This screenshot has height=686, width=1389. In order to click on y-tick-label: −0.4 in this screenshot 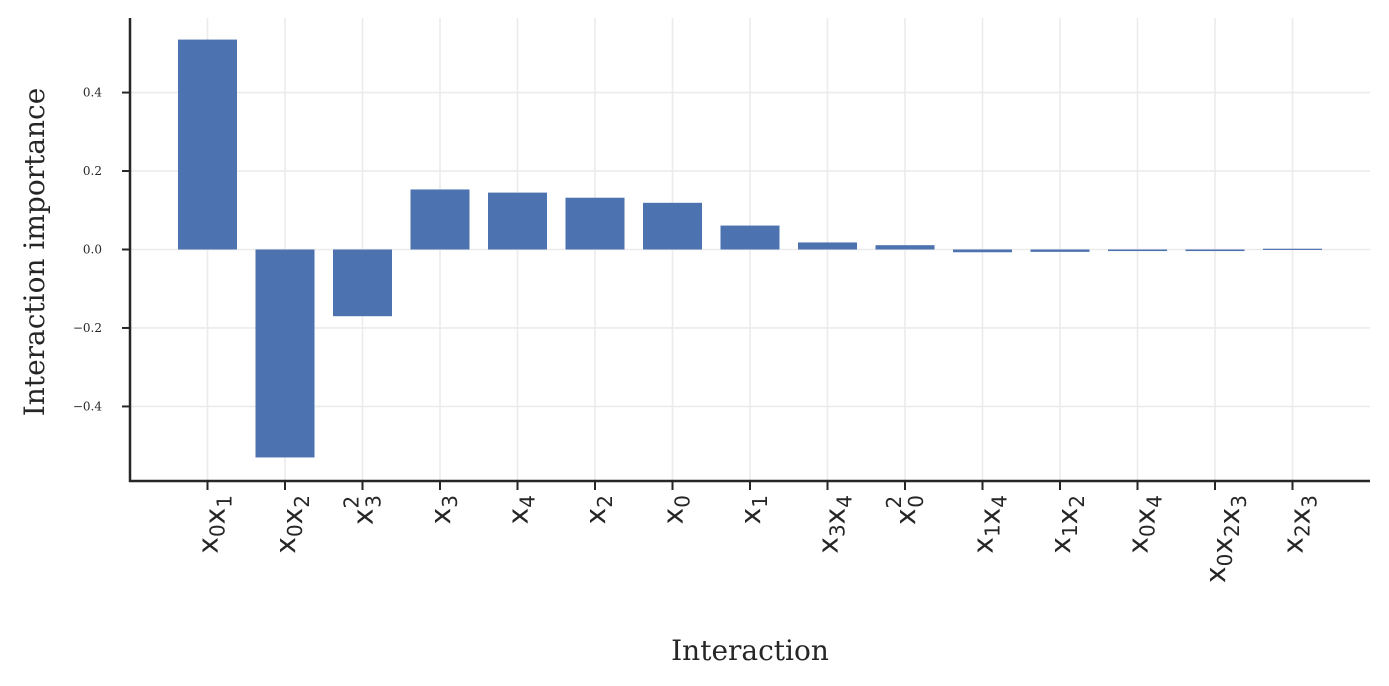, I will do `click(88, 406)`.